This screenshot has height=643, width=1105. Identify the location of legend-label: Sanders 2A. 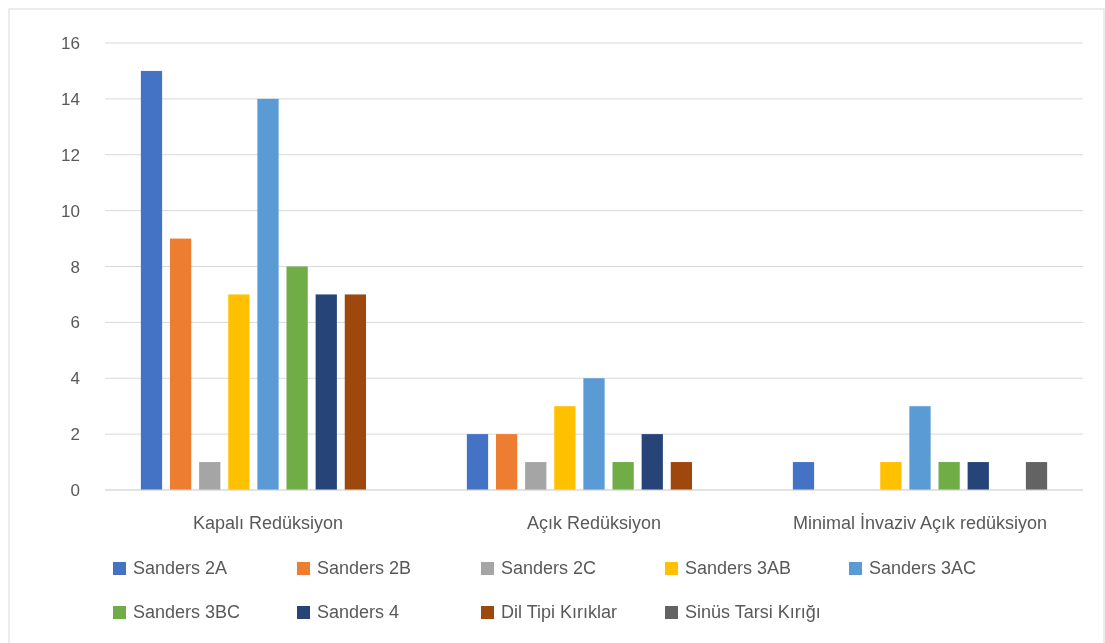
(180, 568).